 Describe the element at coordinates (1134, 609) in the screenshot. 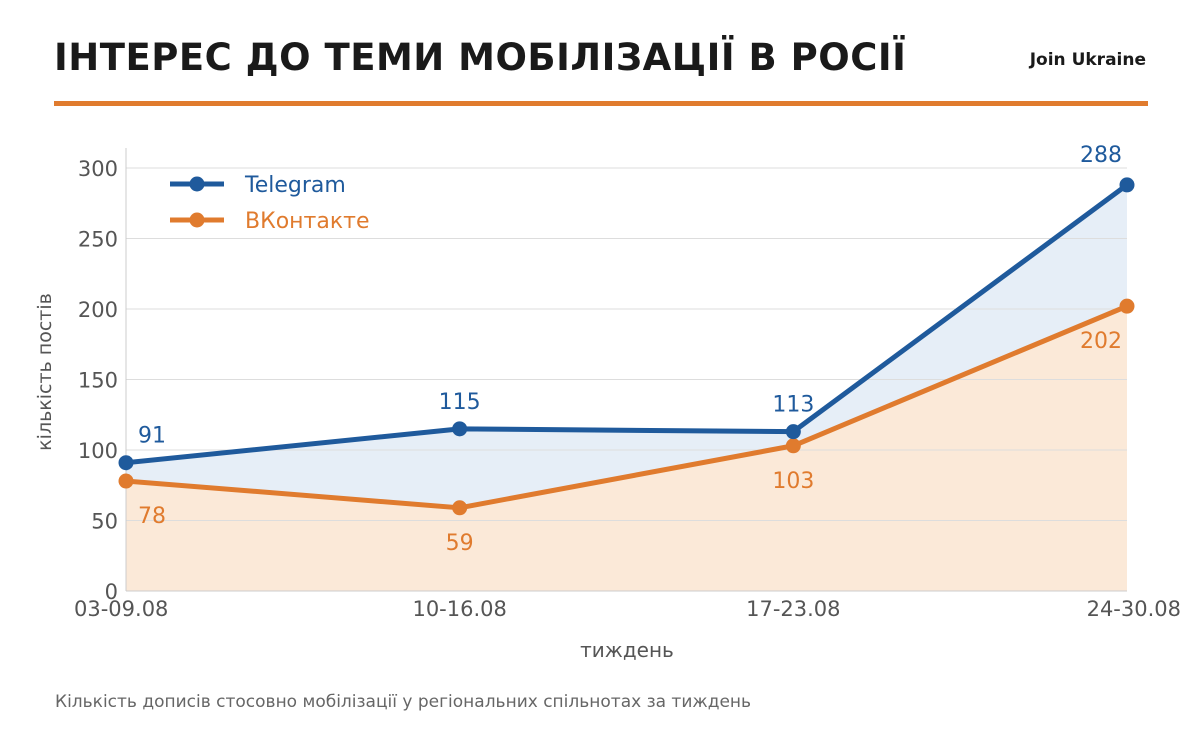

I see `x-tick-label: 24-30.08` at that location.